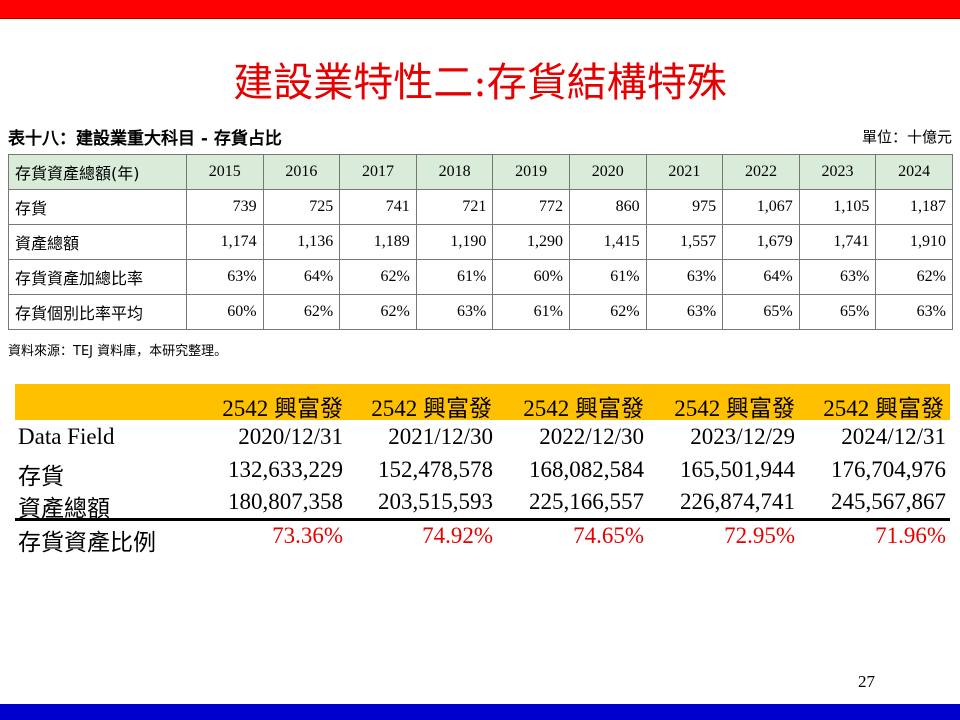 The image size is (960, 720). I want to click on table-cell: 1,741, so click(837, 242).